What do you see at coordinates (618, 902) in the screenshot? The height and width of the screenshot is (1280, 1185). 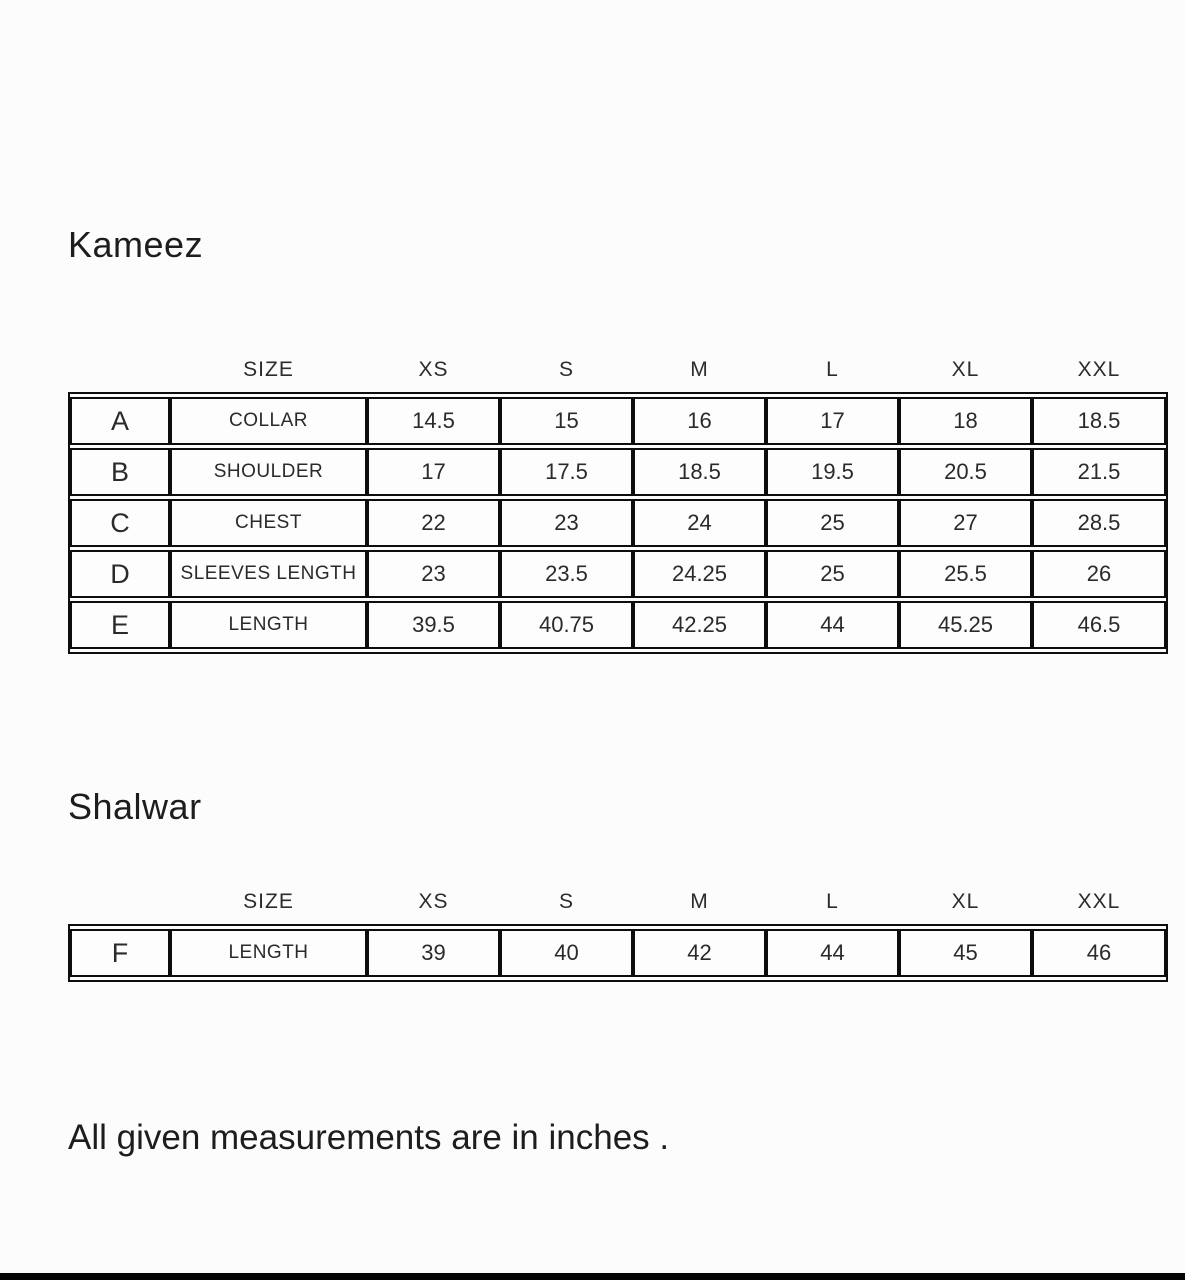 I see `shalwar-column-headers: SIZE XS S M L XL XXL` at bounding box center [618, 902].